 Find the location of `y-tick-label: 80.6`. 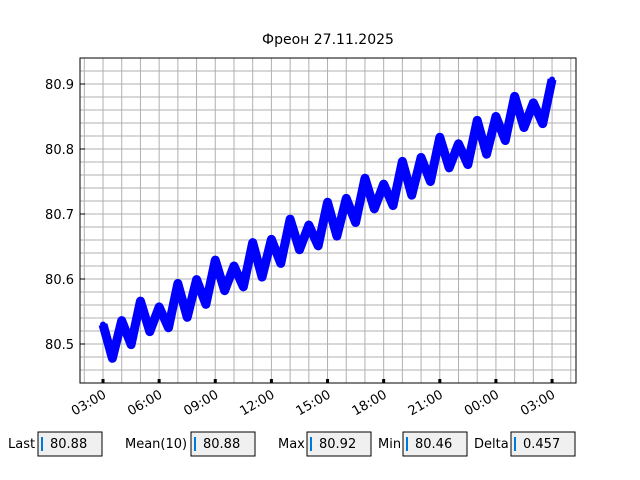

y-tick-label: 80.6 is located at coordinates (59, 280).